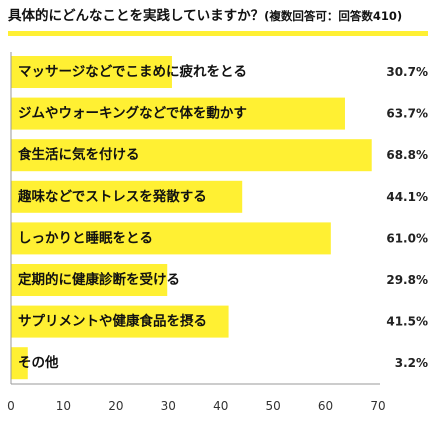 This screenshot has height=424, width=436. Describe the element at coordinates (219, 280) in the screenshot. I see `bar-row-6: 定期的に健康診断を受ける 29.8%` at that location.